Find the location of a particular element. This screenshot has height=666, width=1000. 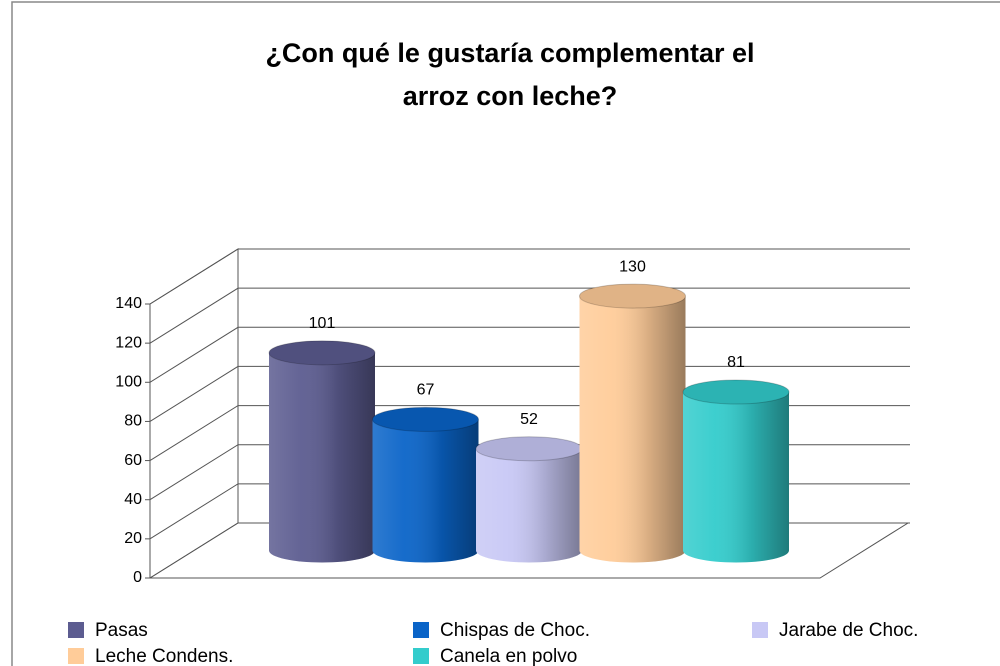

chart-title: ¿Con qué le gustaría complementar el is located at coordinates (509, 53).